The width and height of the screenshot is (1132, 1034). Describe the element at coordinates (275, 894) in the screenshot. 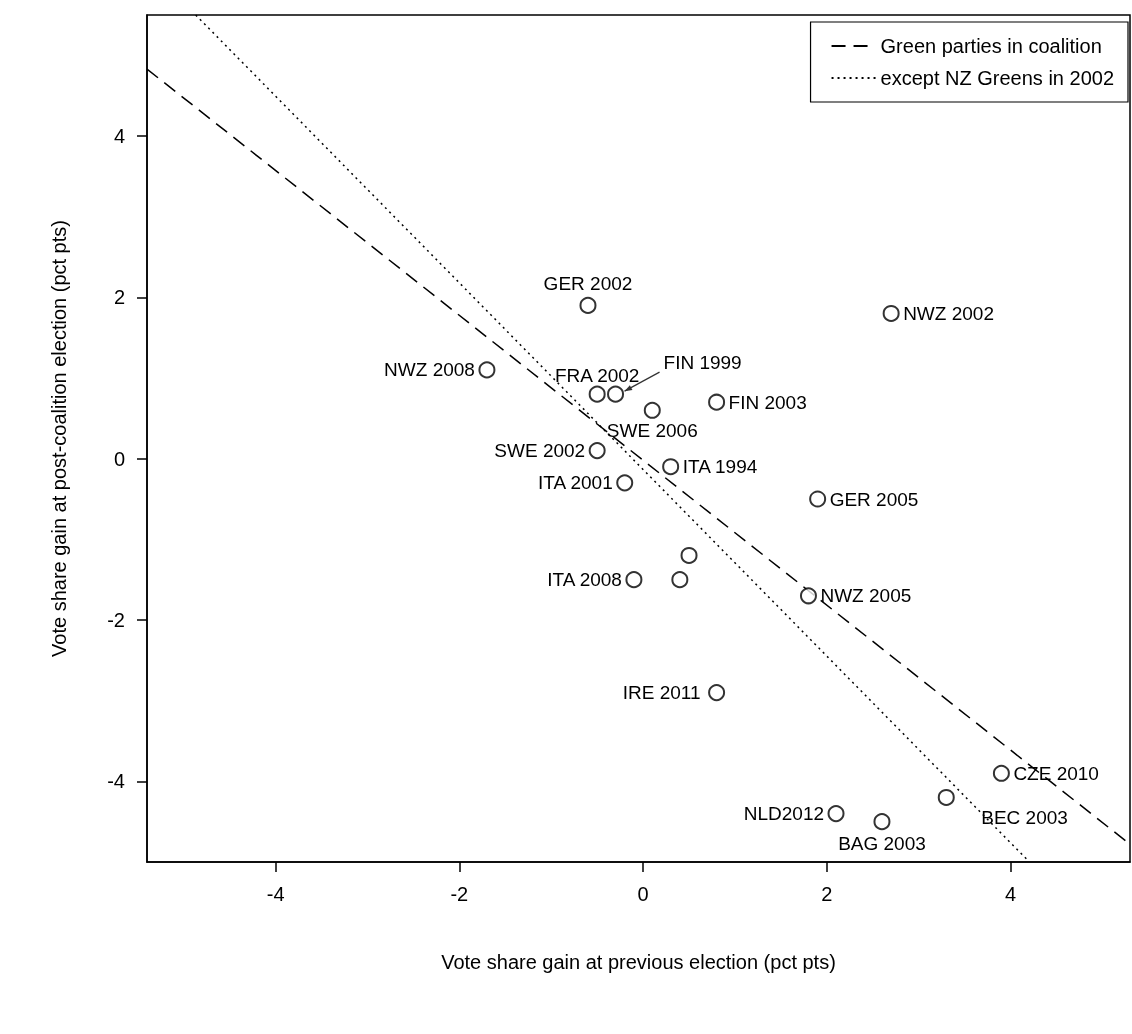

I see `x-tick-label: -4` at that location.